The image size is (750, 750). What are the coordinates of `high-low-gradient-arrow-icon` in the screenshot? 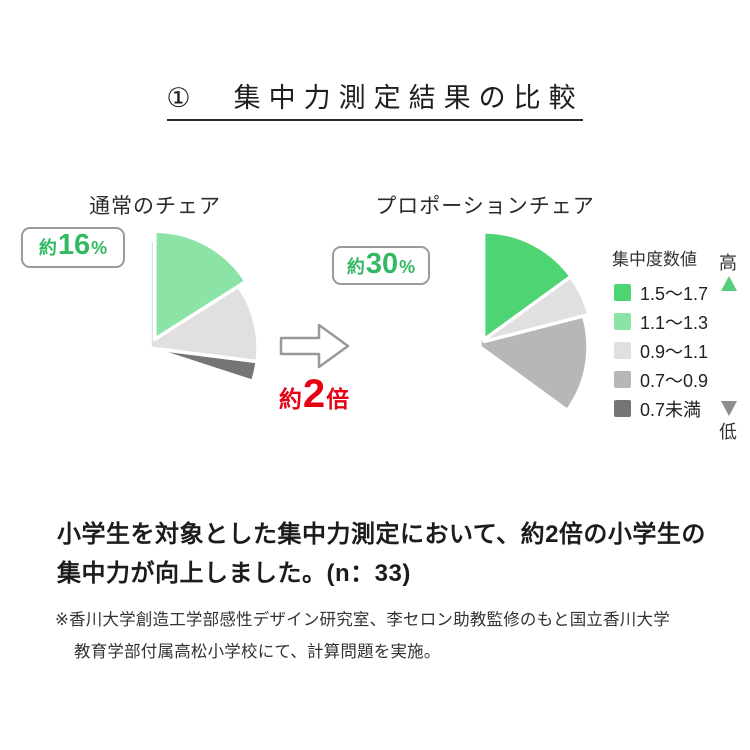 It's located at (729, 346).